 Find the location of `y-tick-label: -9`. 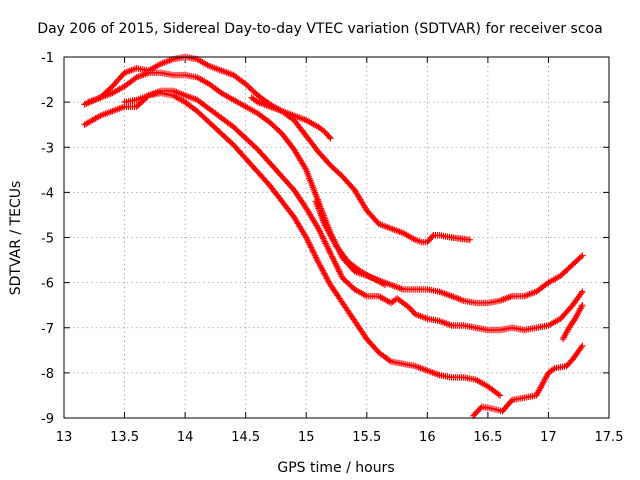

y-tick-label: -9 is located at coordinates (47, 419).